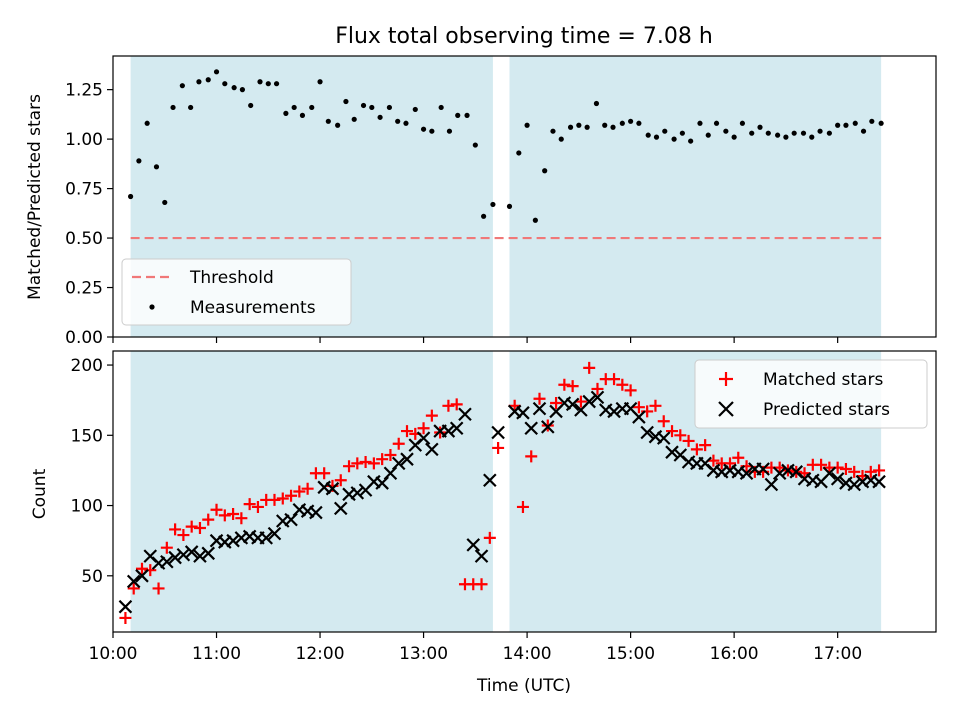  Describe the element at coordinates (92, 577) in the screenshot. I see `y-tick-label: 50` at that location.